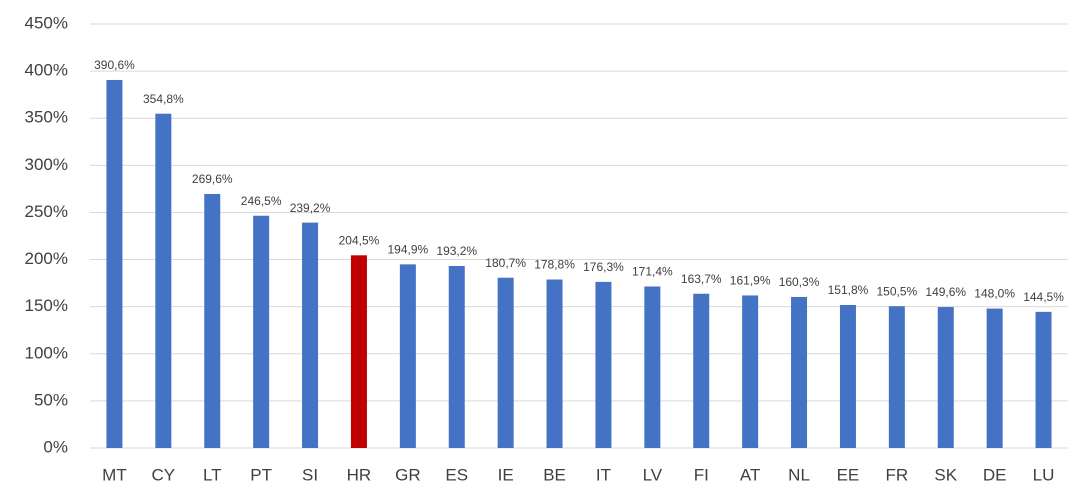  Describe the element at coordinates (164, 474) in the screenshot. I see `x-tick-label: CY` at that location.